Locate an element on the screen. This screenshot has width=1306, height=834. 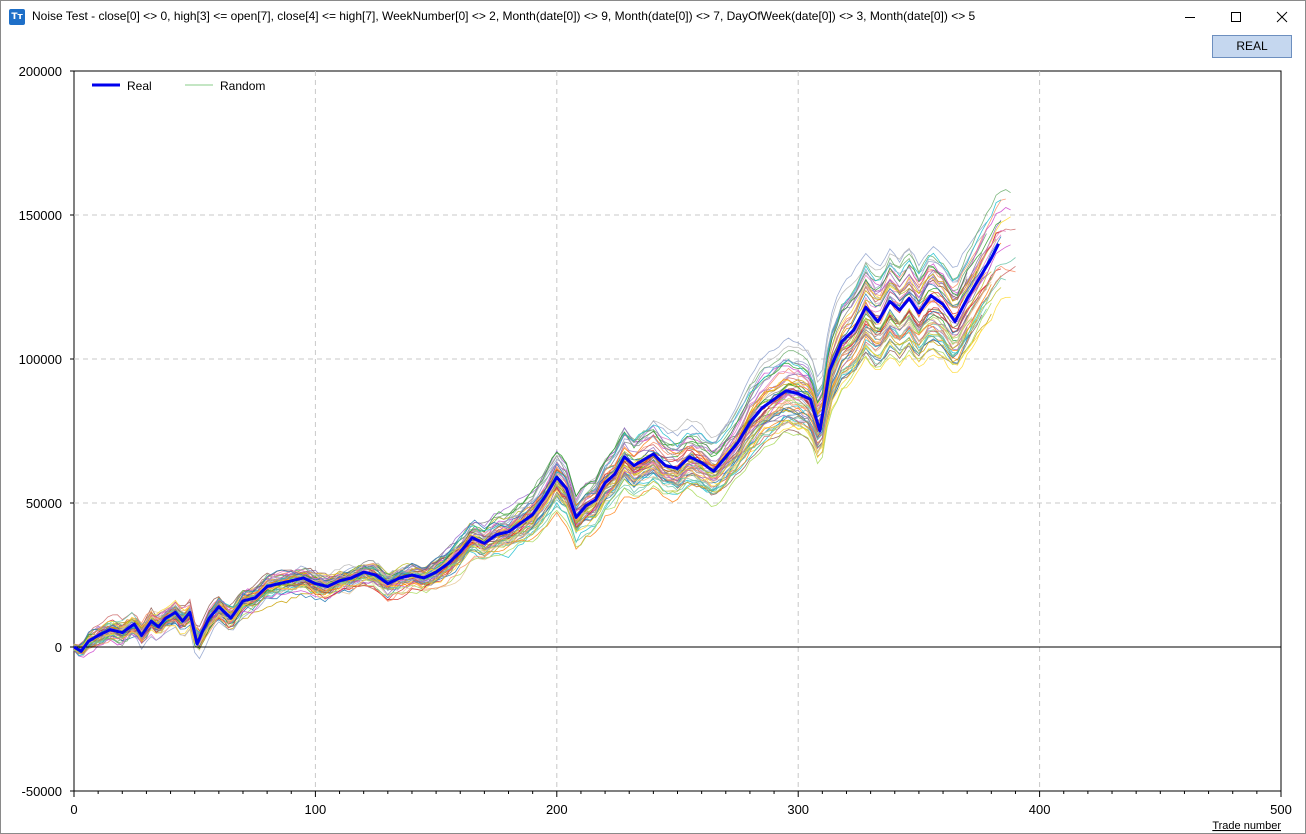
y-tick-label: 50000 is located at coordinates (44, 503).